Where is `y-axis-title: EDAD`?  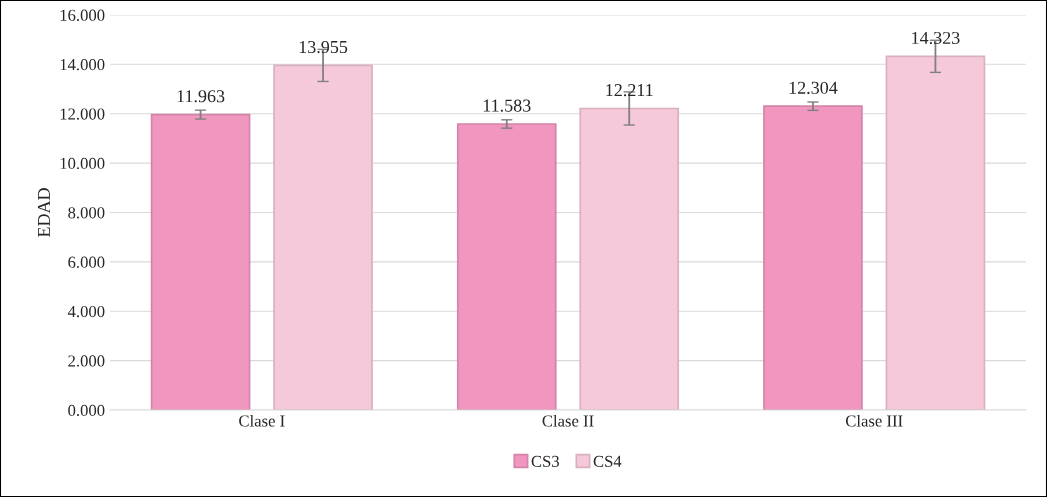
y-axis-title: EDAD is located at coordinates (43, 213).